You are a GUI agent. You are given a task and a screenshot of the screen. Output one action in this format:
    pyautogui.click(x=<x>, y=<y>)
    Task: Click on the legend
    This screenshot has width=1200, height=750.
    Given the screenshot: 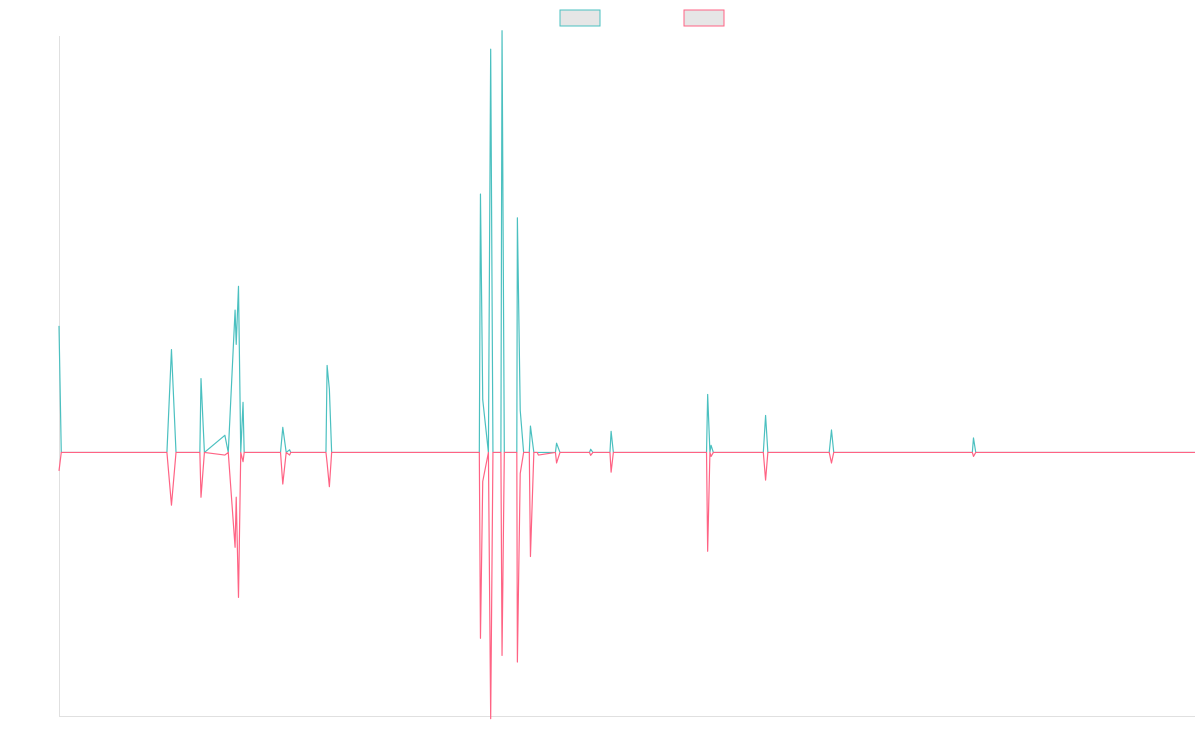 What is the action you would take?
    pyautogui.click(x=642, y=18)
    